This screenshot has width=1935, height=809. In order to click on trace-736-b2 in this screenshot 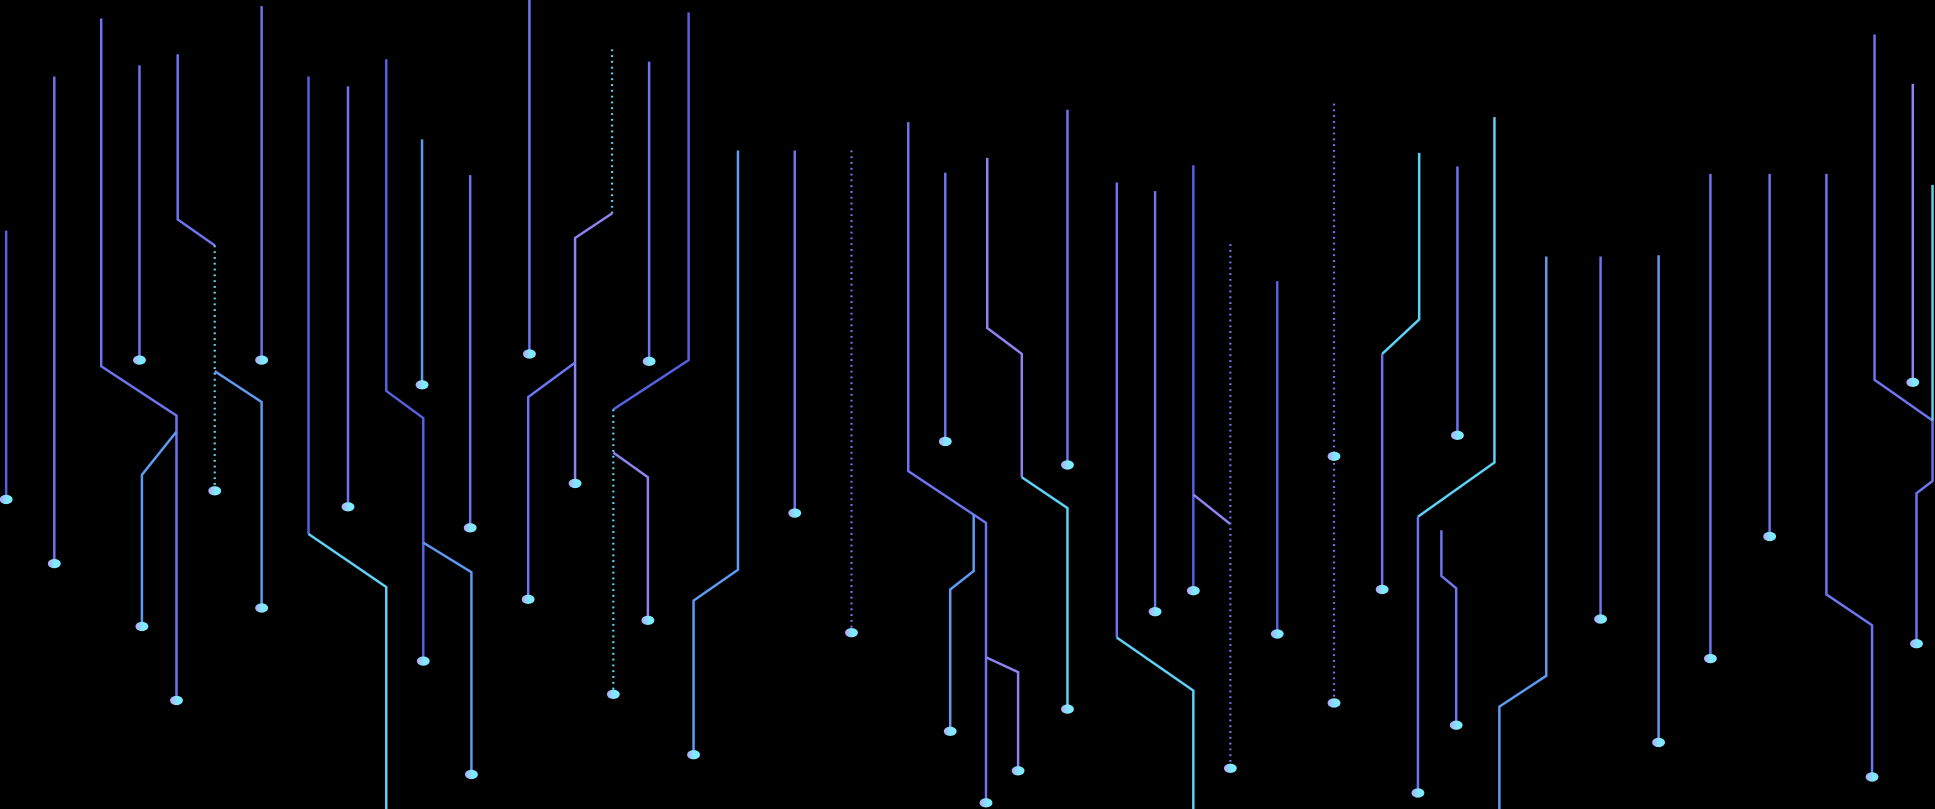, I will do `click(961, 623)`.